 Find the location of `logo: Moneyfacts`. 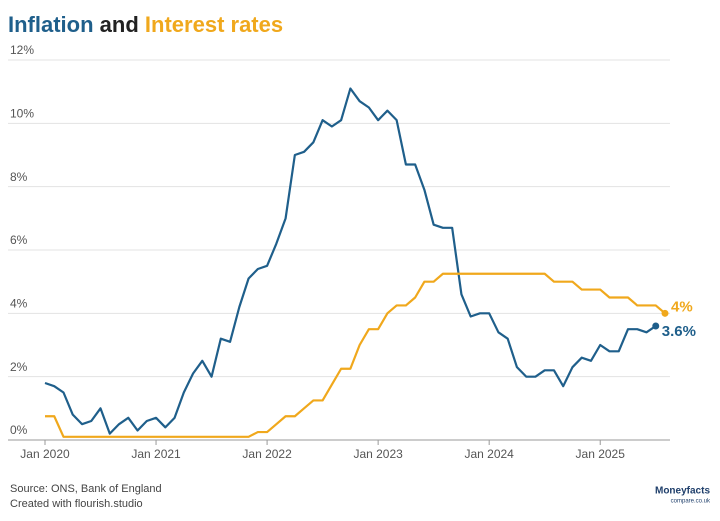

logo: Moneyfacts is located at coordinates (682, 491).